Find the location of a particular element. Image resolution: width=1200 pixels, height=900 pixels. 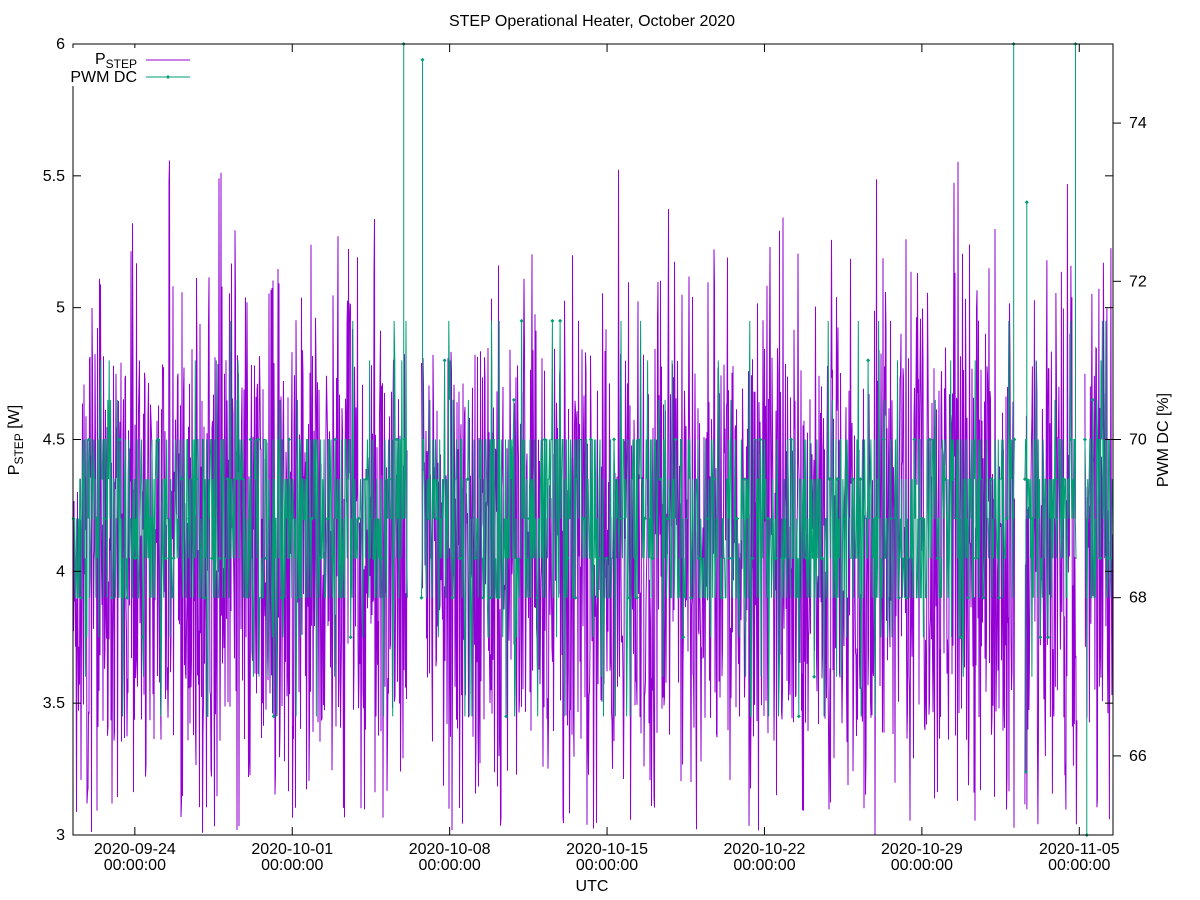

x-tick-label-date: 2020-10-01 is located at coordinates (292, 849).